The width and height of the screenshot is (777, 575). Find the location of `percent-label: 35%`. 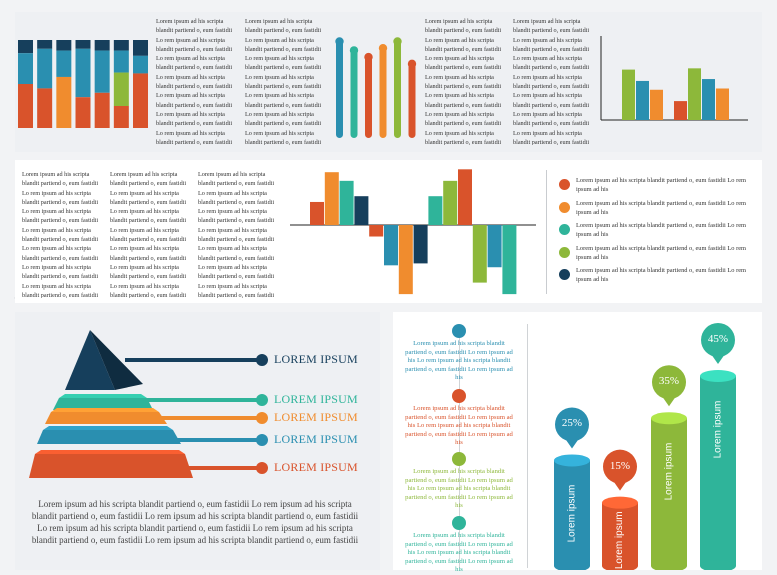

percent-label: 35% is located at coordinates (669, 381).